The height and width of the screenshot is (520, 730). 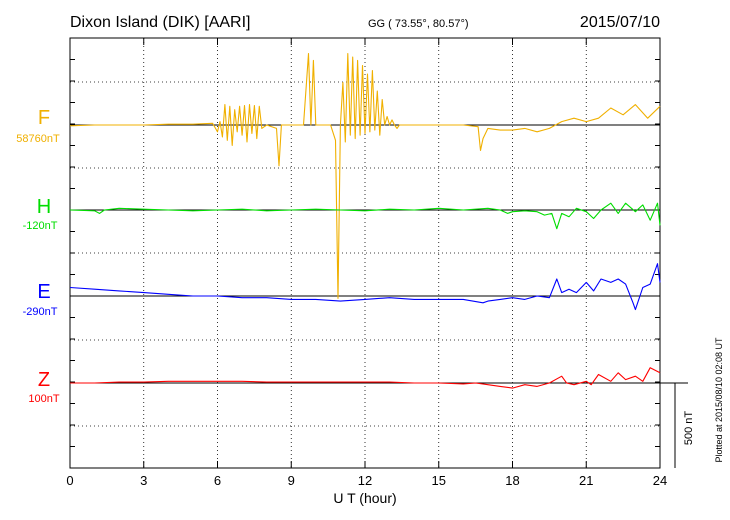 What do you see at coordinates (365, 378) in the screenshot?
I see `trace-z` at bounding box center [365, 378].